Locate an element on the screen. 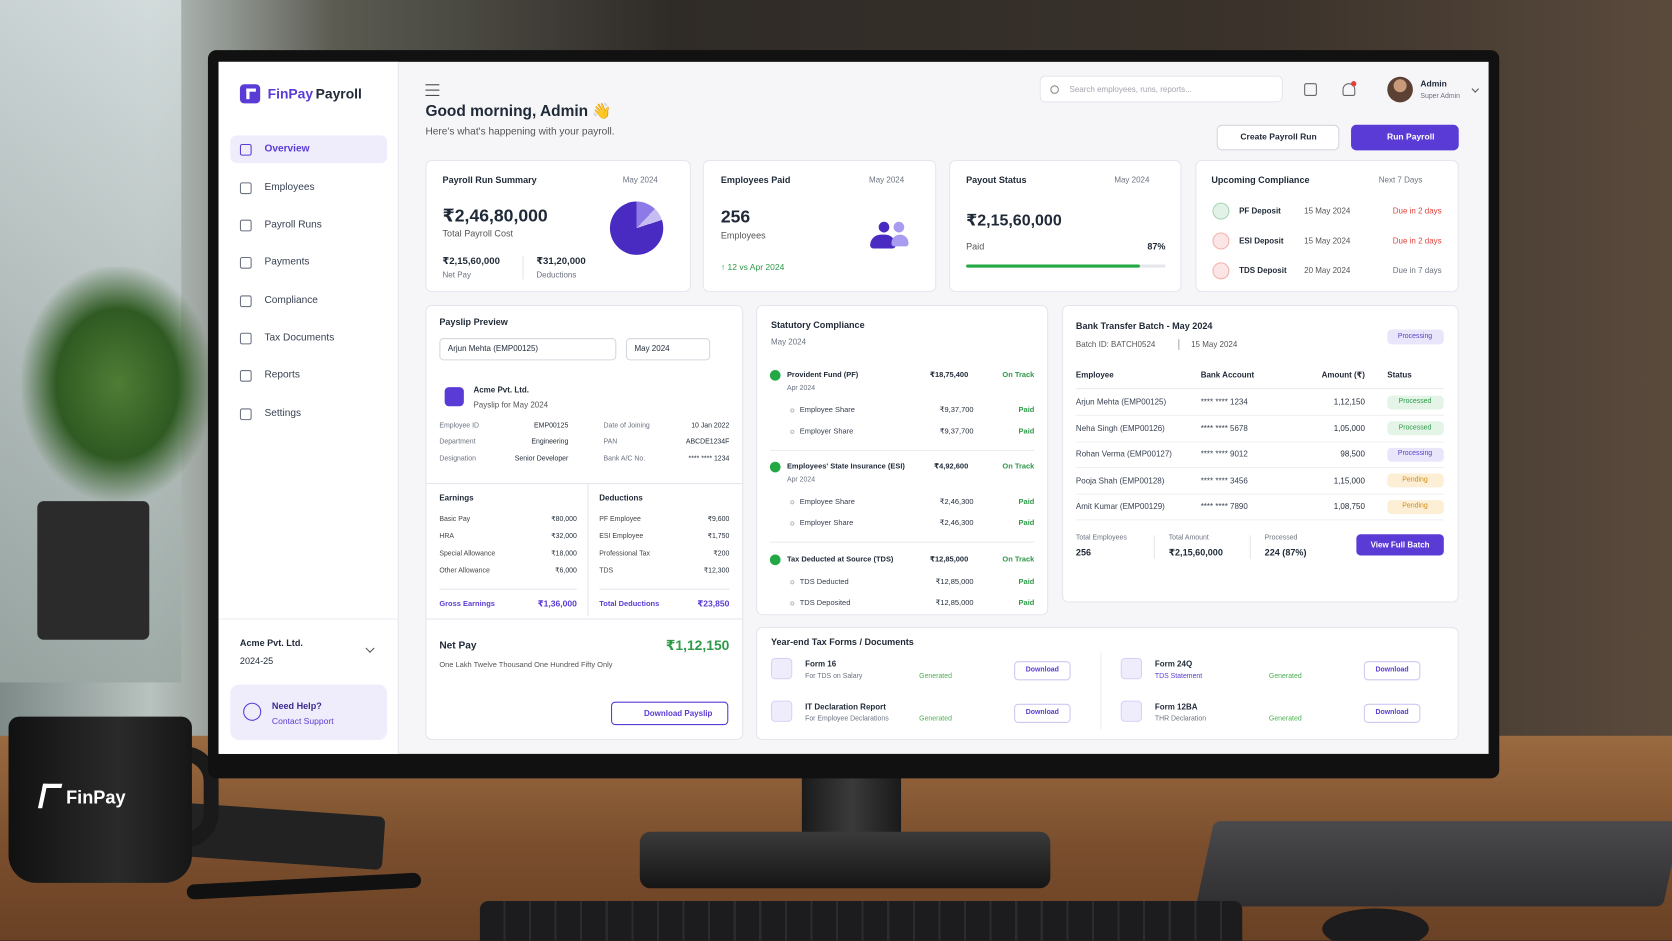 The height and width of the screenshot is (941, 1672). laptop is located at coordinates (1433, 864).